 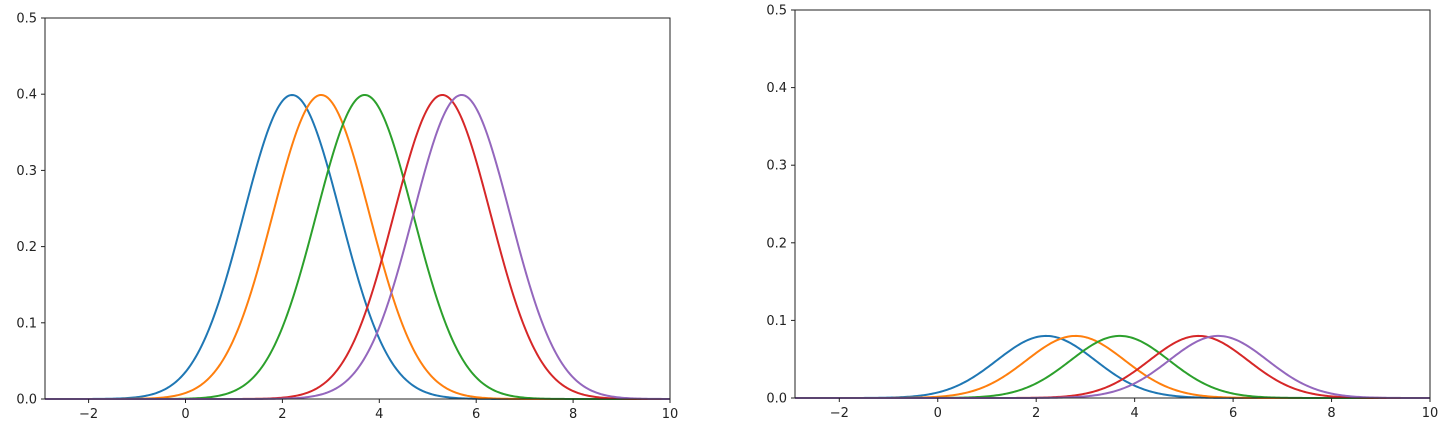 I want to click on right-x-tick-label: 2, so click(x=1036, y=413).